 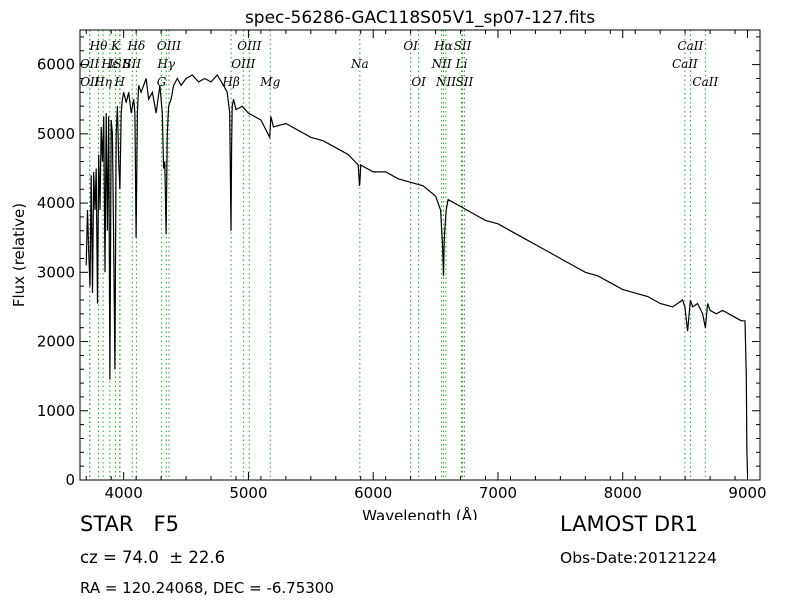 What do you see at coordinates (207, 588) in the screenshot?
I see `coordinates: RA = 120.24068, DEC = -6.75300` at bounding box center [207, 588].